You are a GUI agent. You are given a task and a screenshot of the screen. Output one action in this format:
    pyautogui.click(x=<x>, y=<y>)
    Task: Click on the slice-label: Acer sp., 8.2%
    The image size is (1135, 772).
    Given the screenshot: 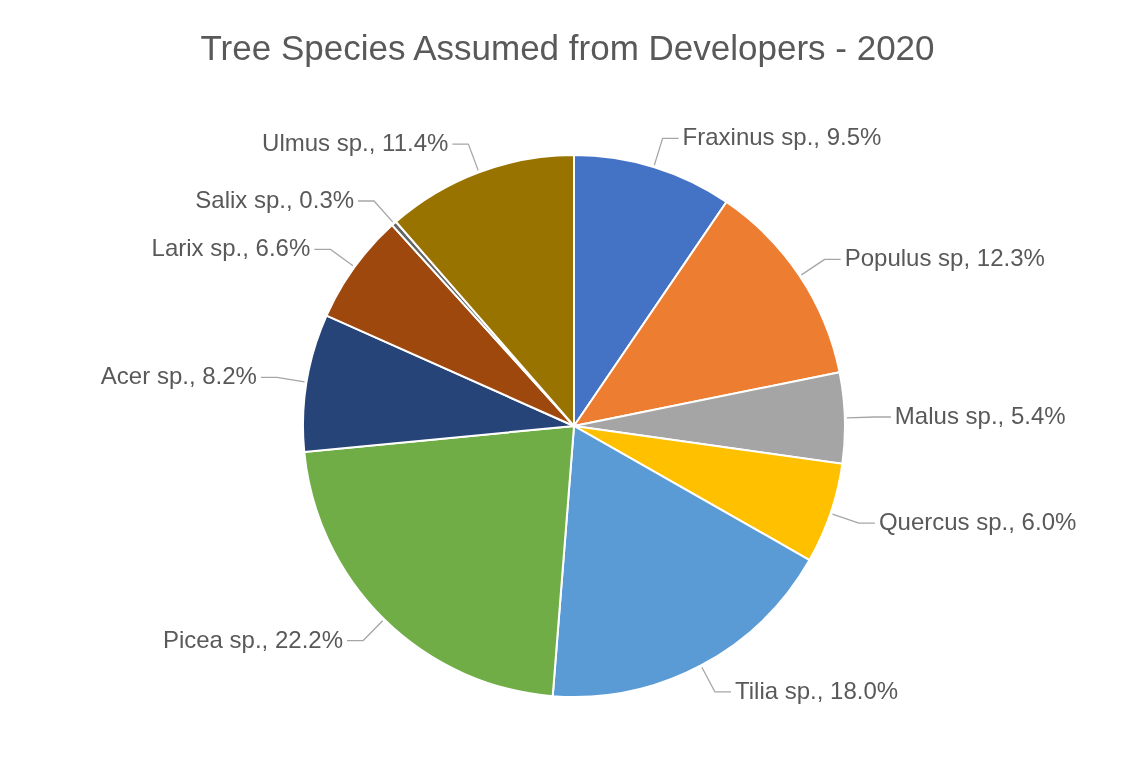 What is the action you would take?
    pyautogui.click(x=178, y=376)
    